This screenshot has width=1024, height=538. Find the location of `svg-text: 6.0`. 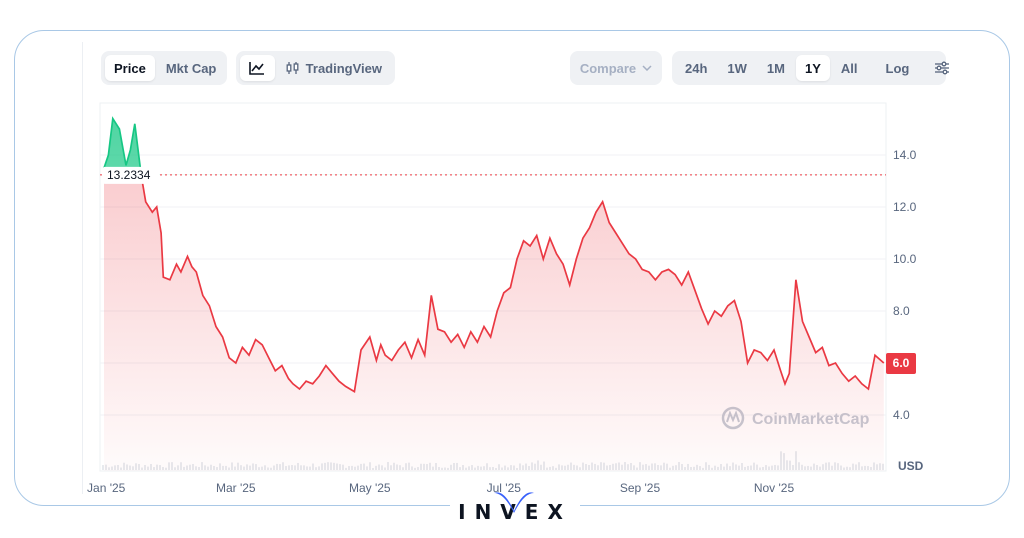

svg-text: 6.0 is located at coordinates (901, 363).